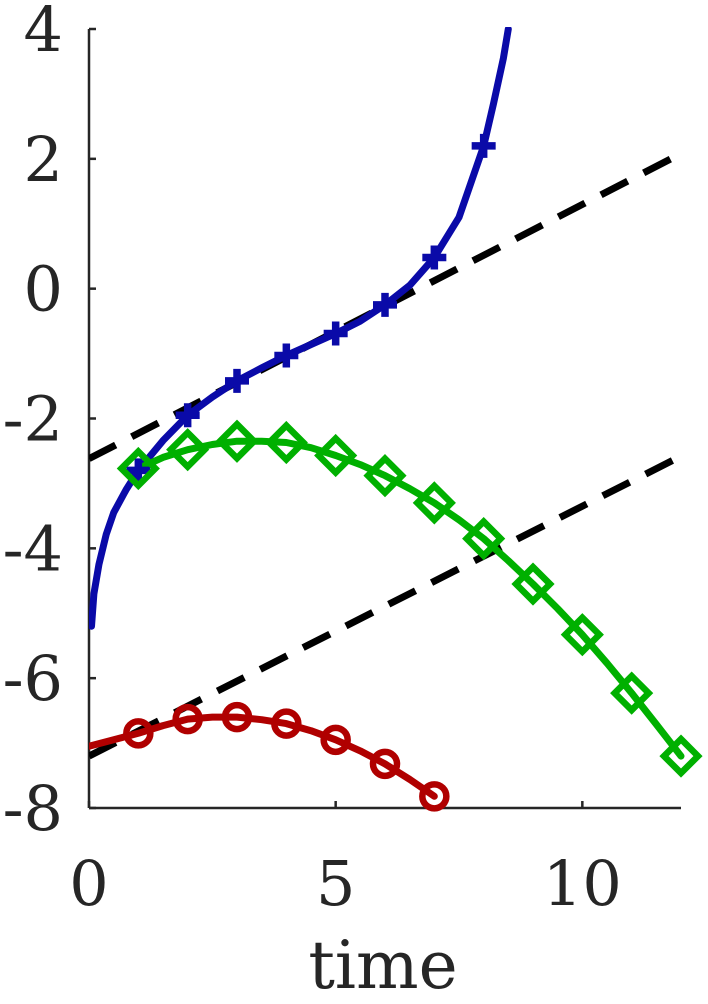  What do you see at coordinates (335, 883) in the screenshot?
I see `x-tick-label: 5` at bounding box center [335, 883].